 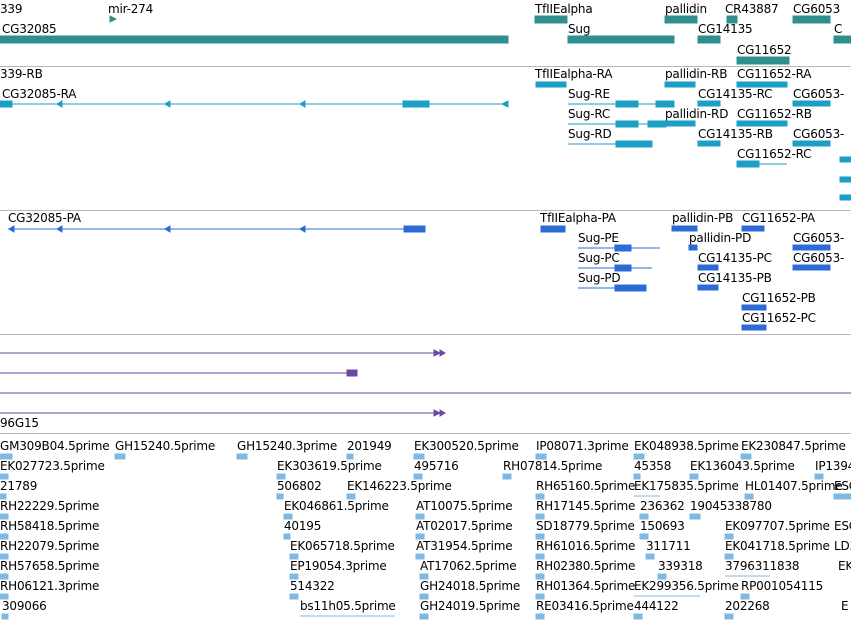 I want to click on feature-label: 514322, so click(x=312, y=586).